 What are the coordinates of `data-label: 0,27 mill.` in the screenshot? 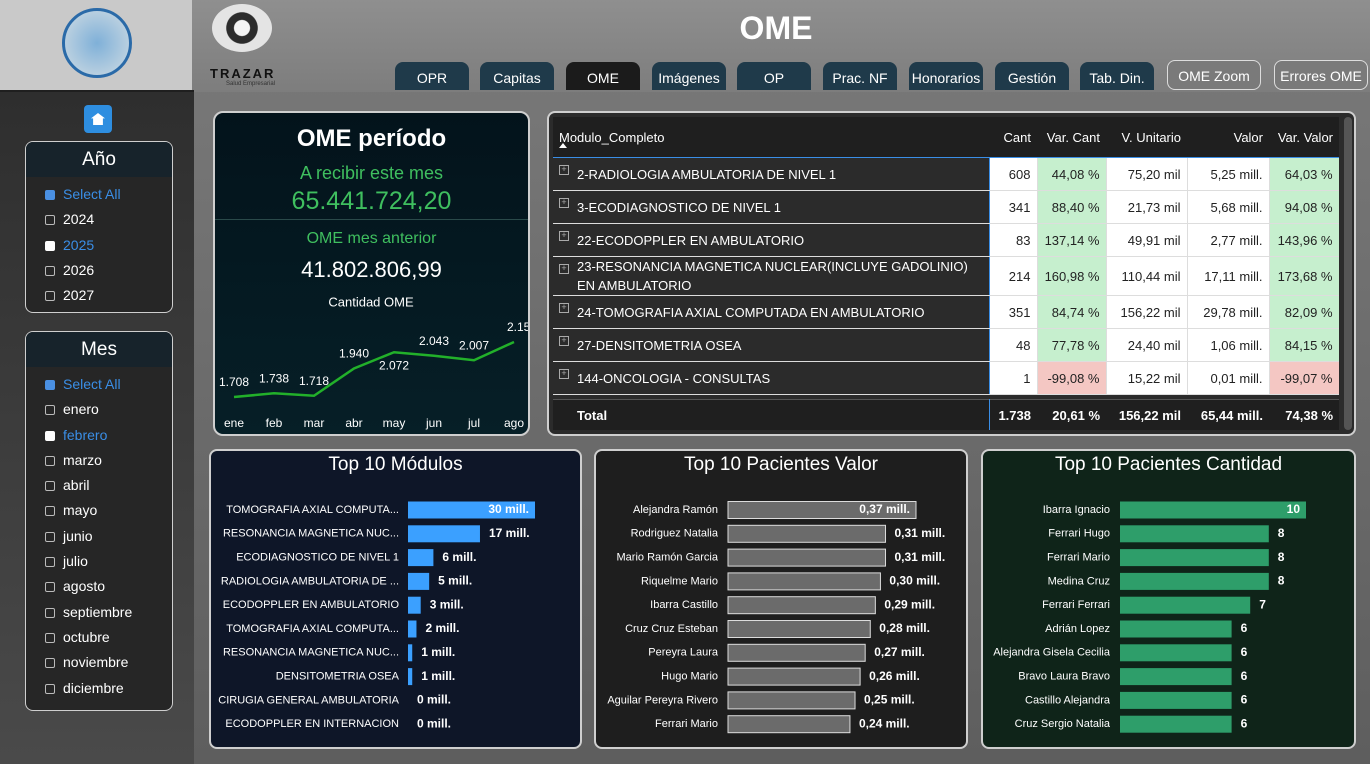 It's located at (899, 652).